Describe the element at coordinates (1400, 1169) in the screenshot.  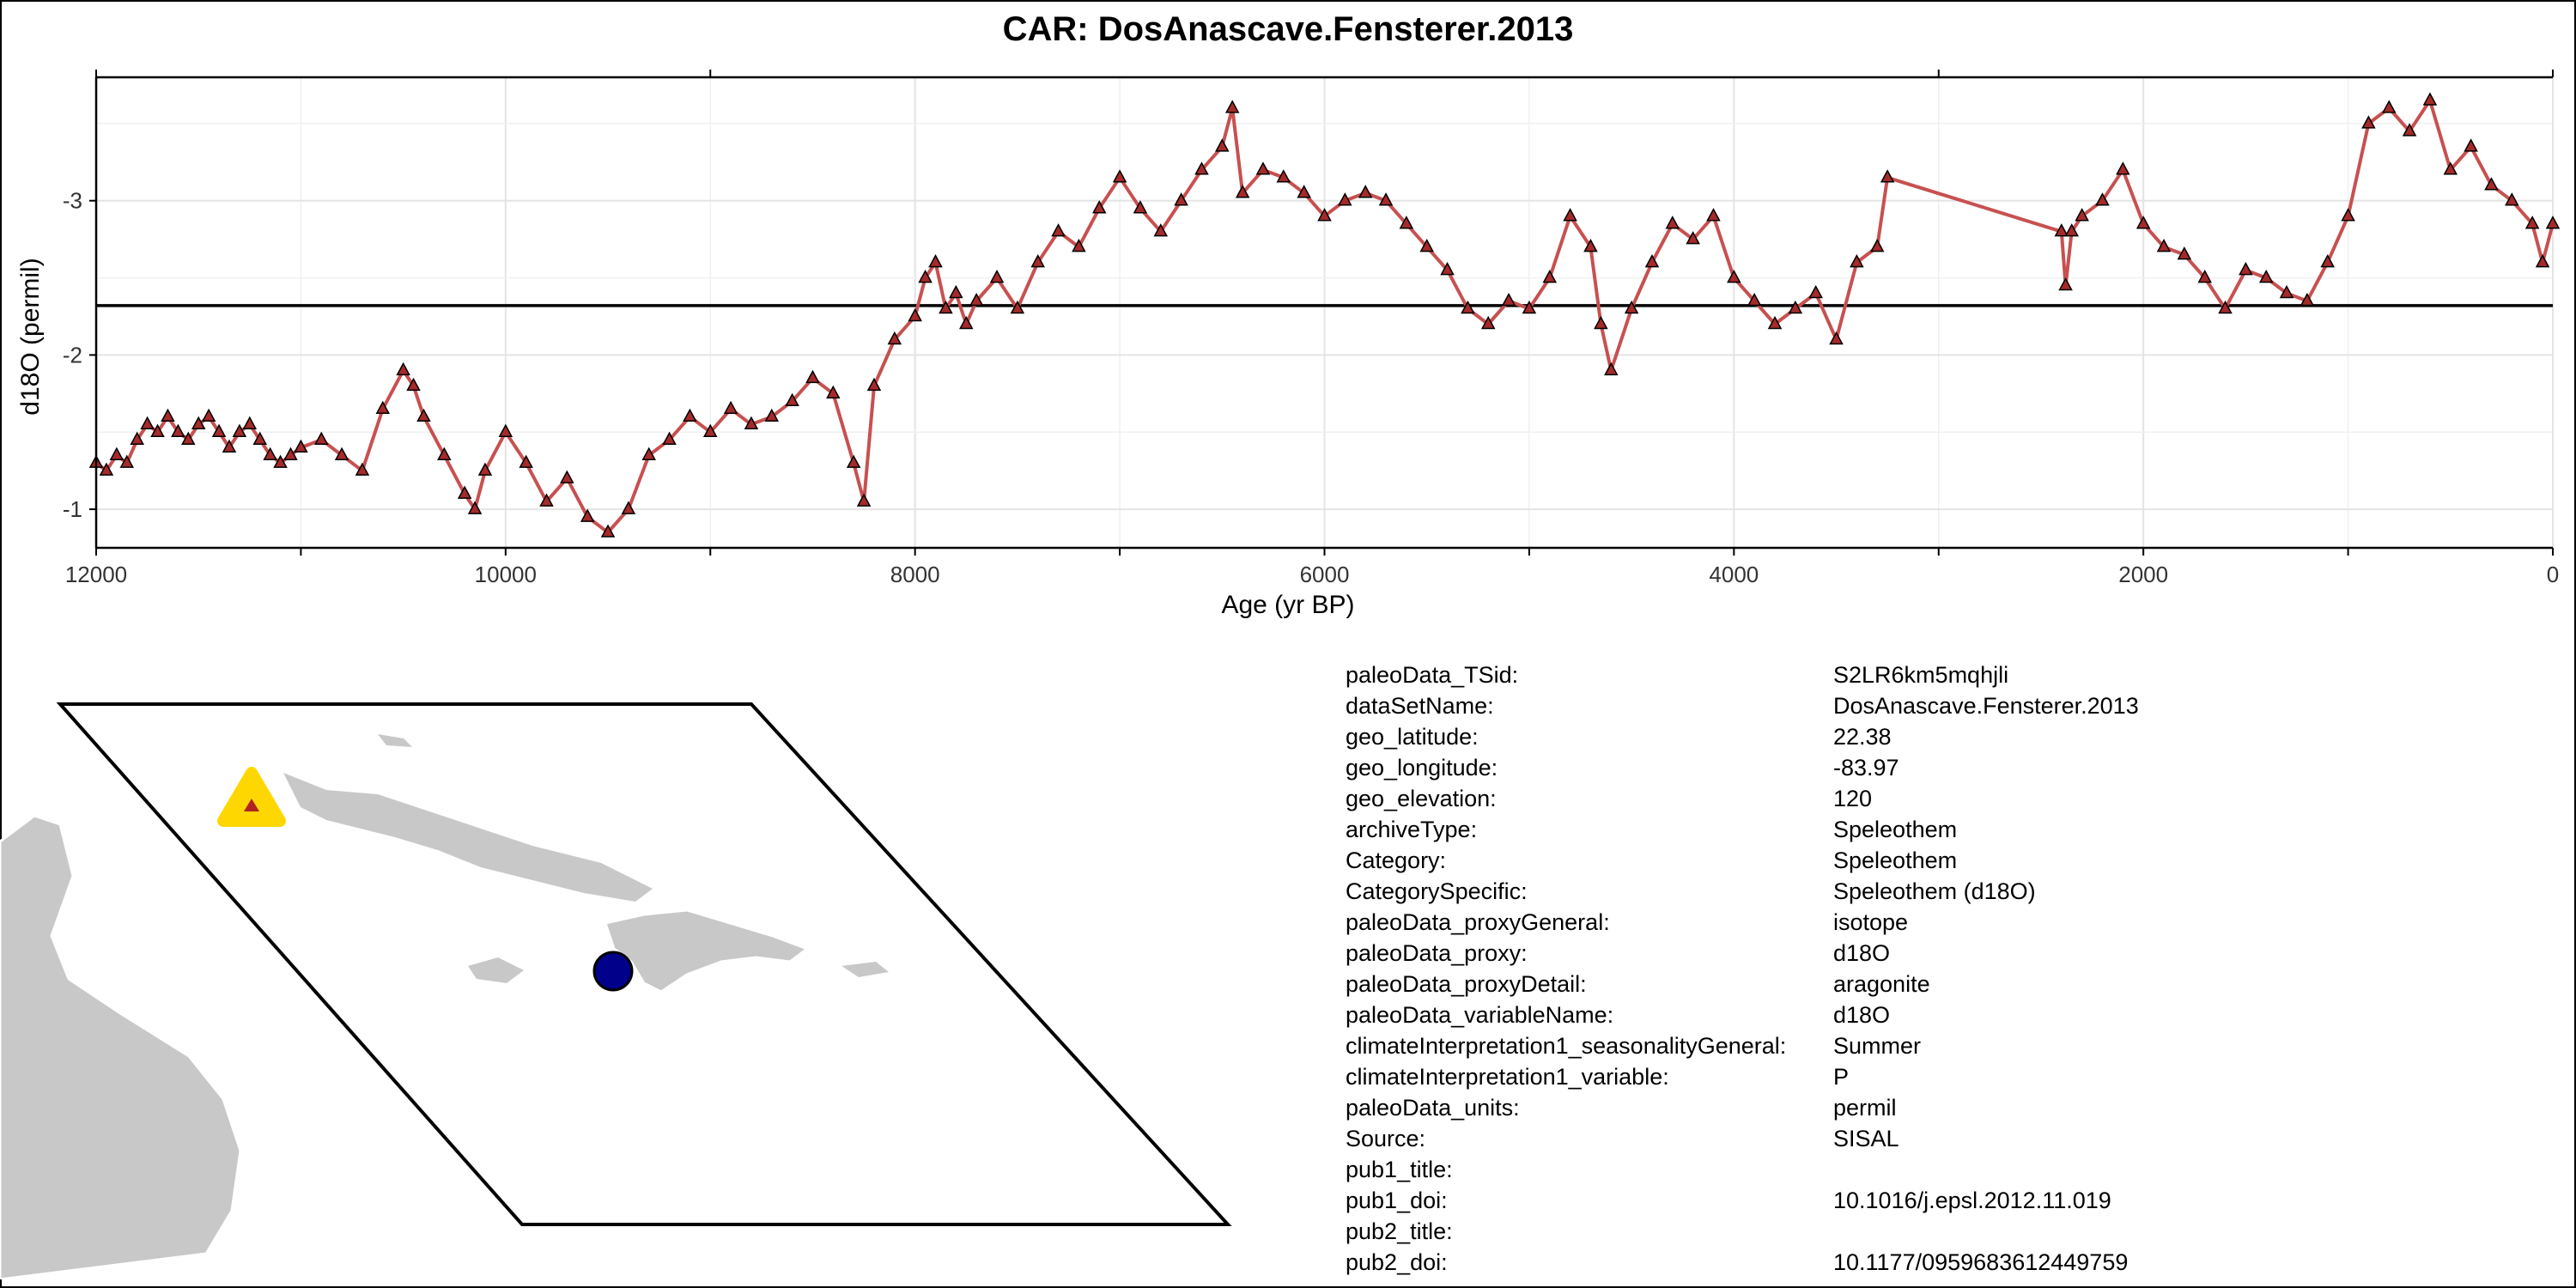
I see `metadata-key: pub1_title:` at that location.